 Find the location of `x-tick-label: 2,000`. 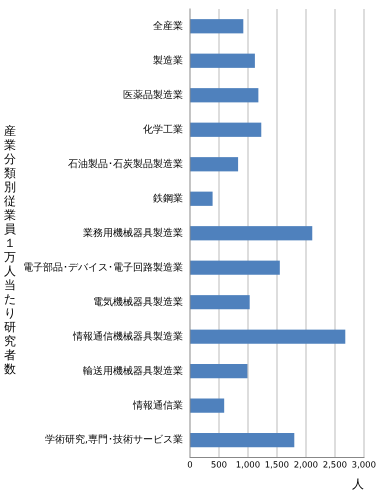

x-tick-label: 2,000 is located at coordinates (306, 465).